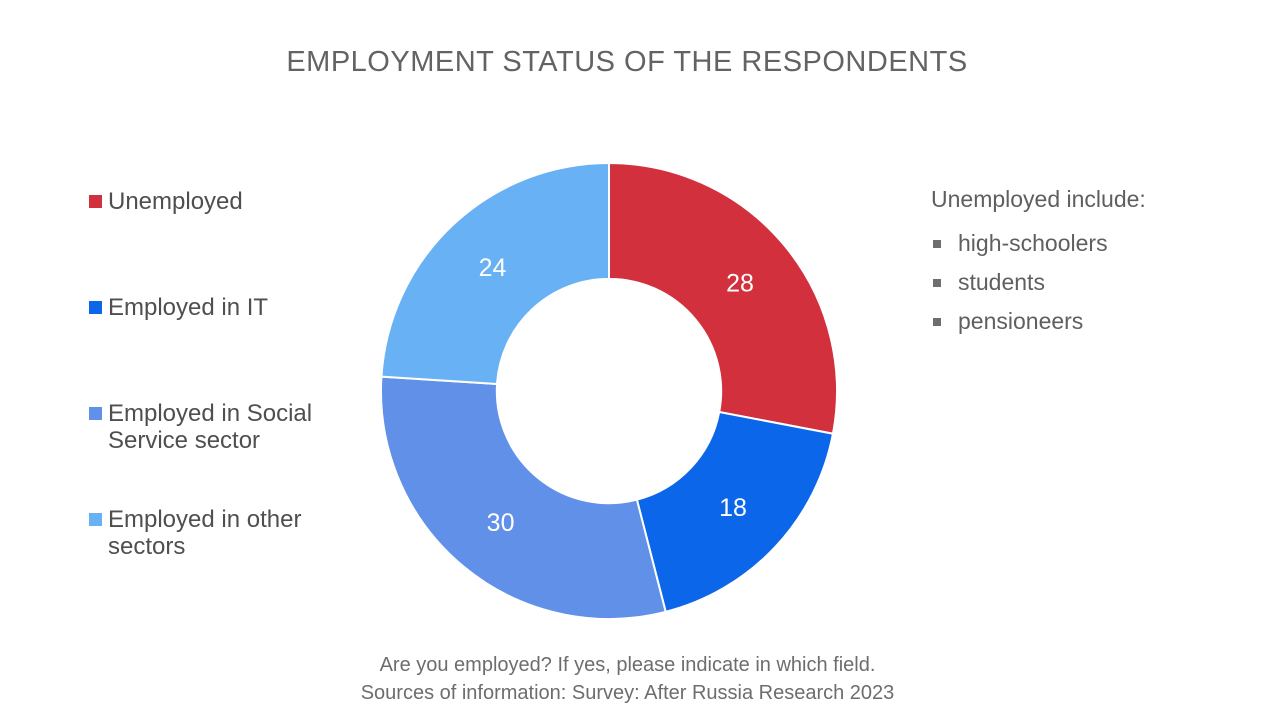 Image resolution: width=1280 pixels, height=720 pixels. I want to click on side-bullet-item: pensioneers, so click(1076, 321).